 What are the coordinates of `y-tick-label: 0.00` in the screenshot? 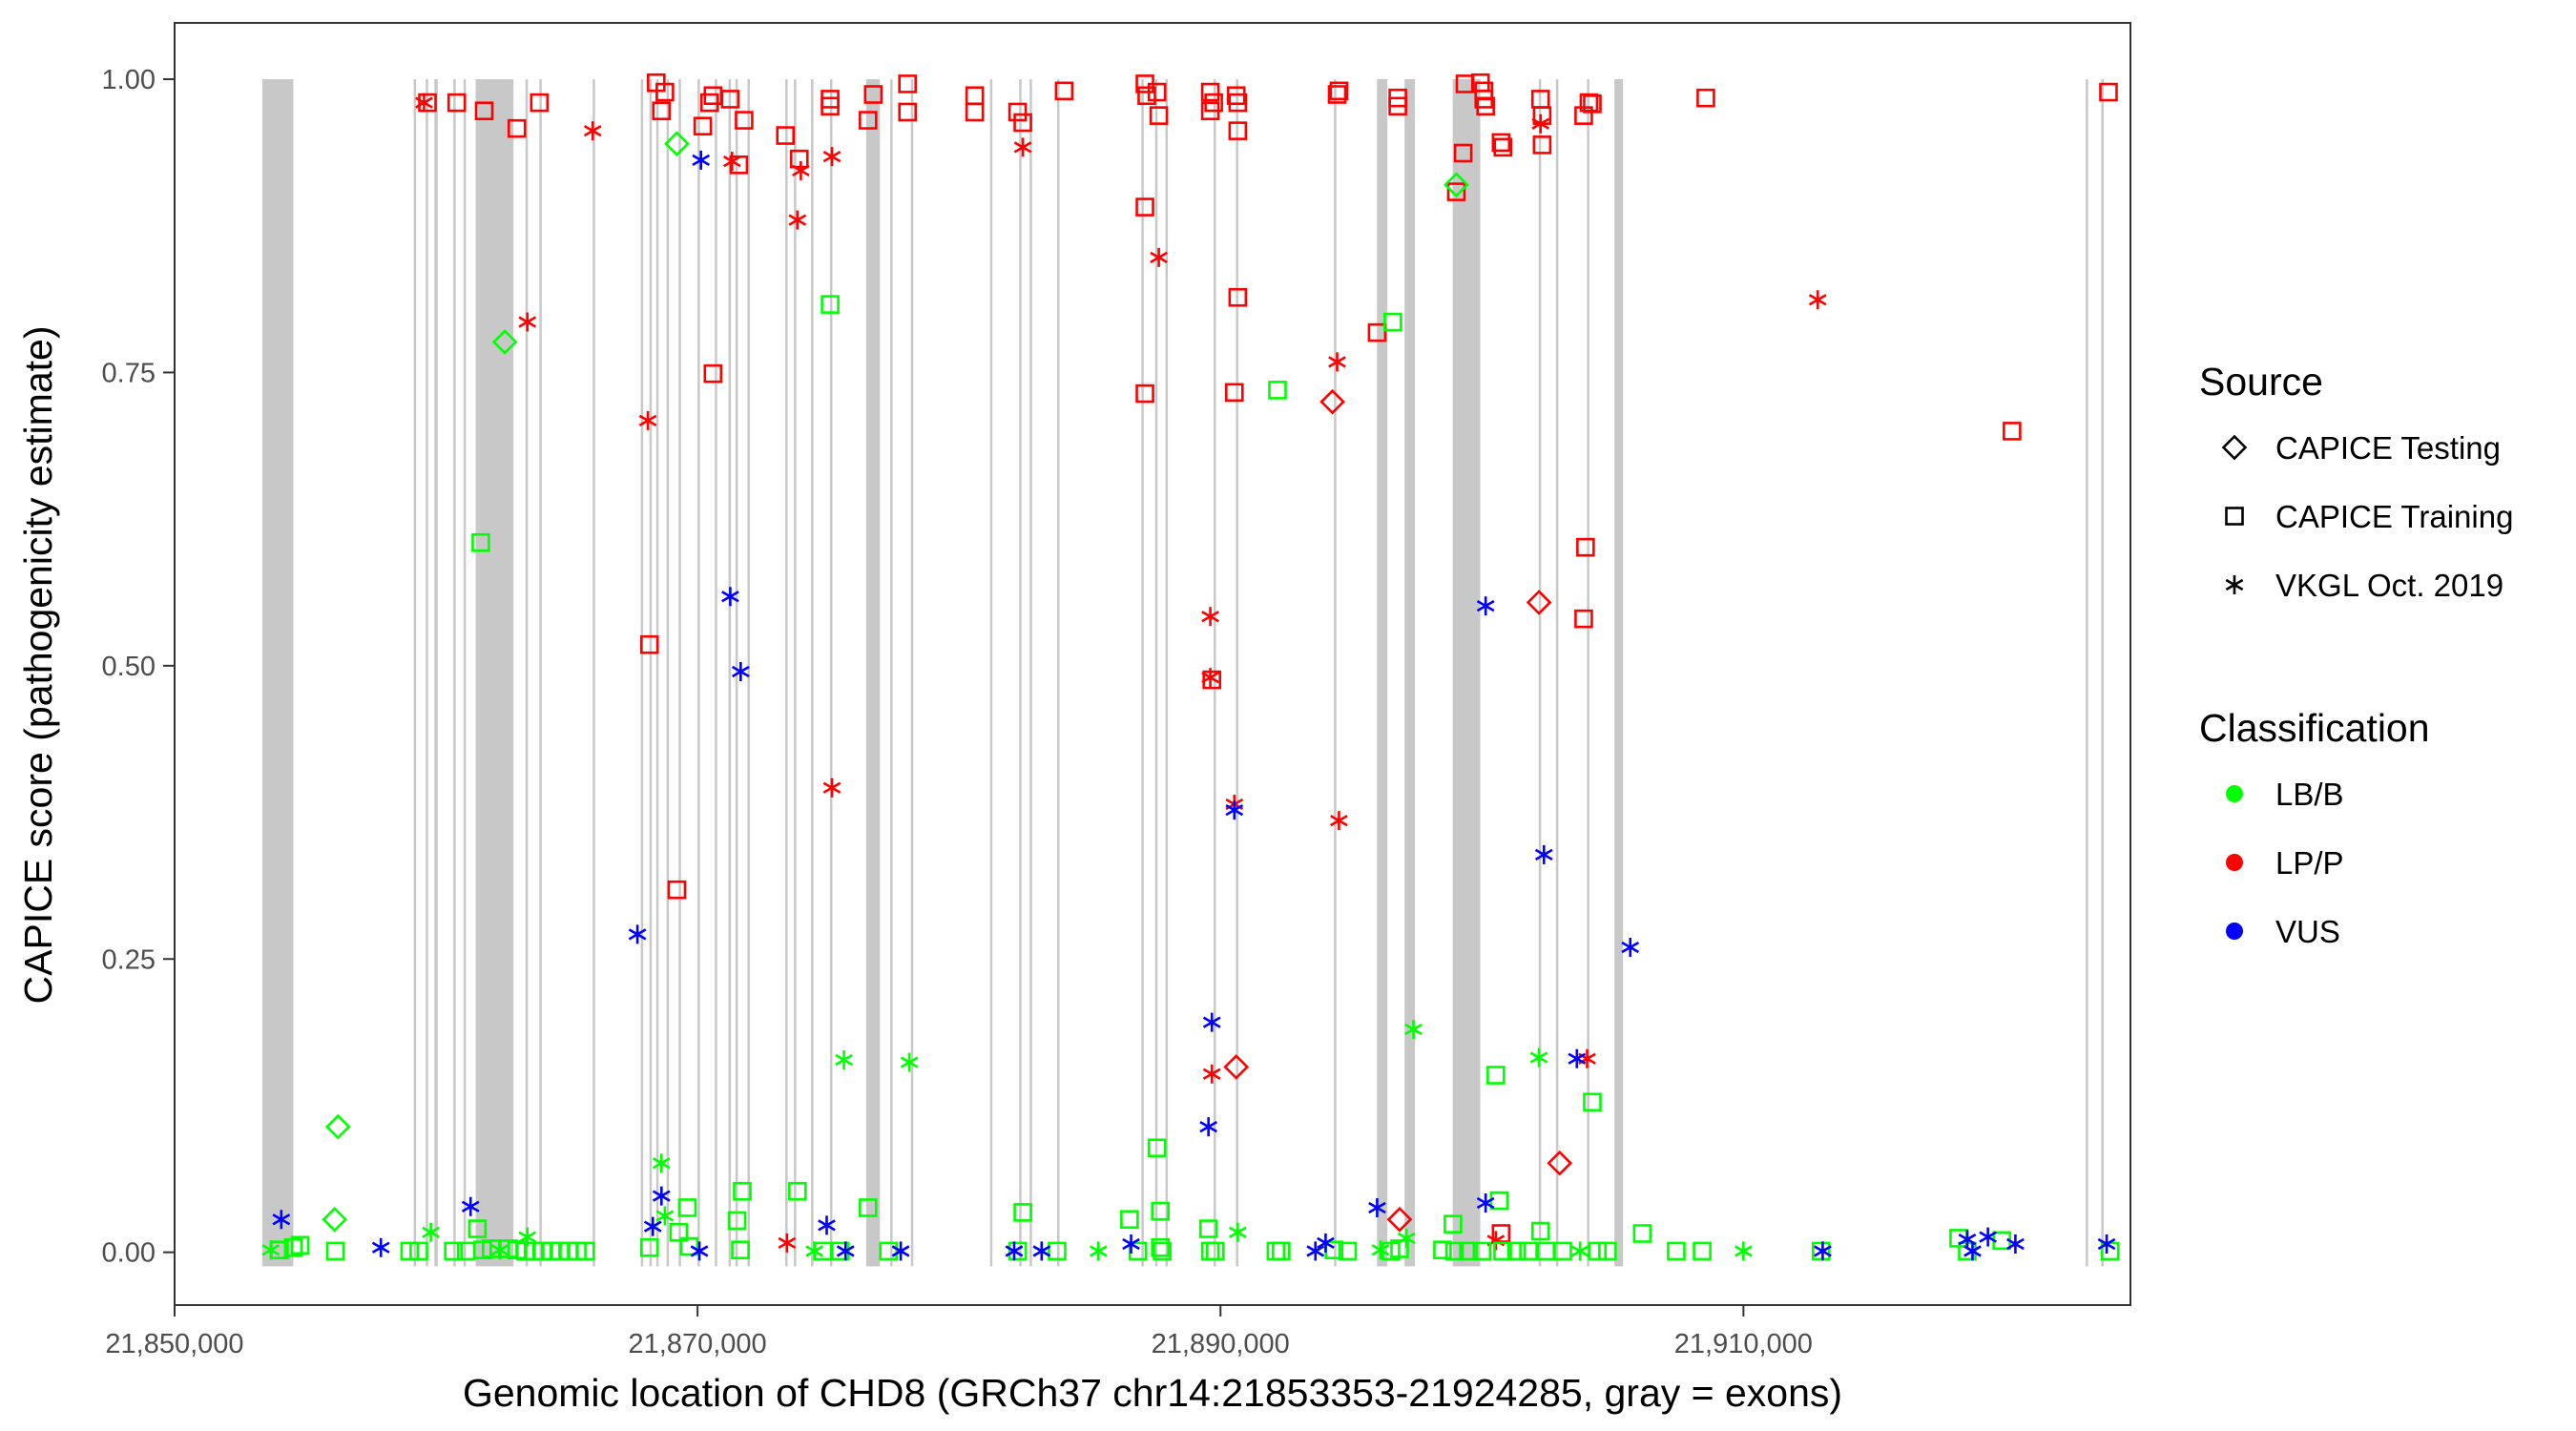 It's located at (129, 1253).